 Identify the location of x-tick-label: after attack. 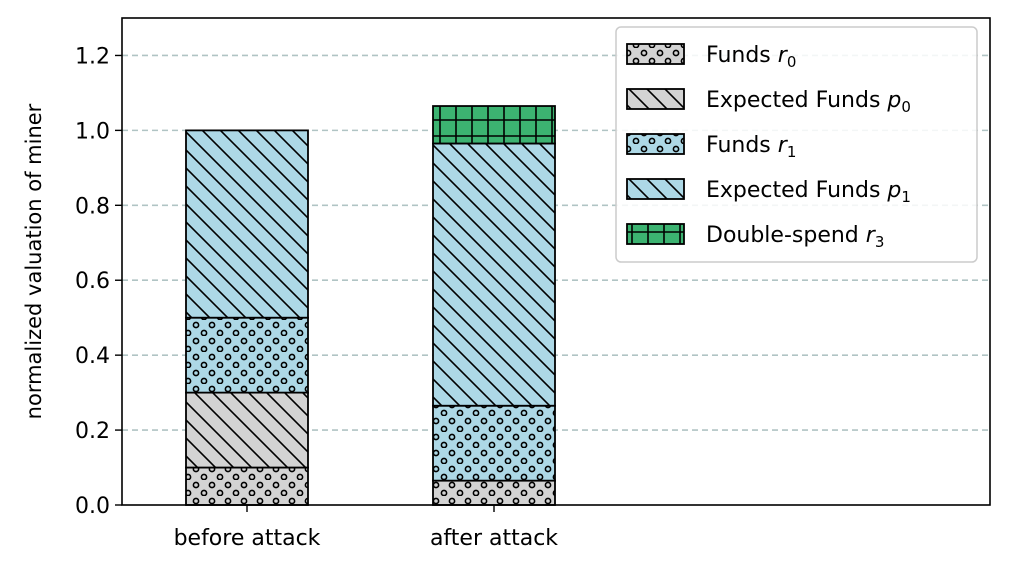
(494, 538).